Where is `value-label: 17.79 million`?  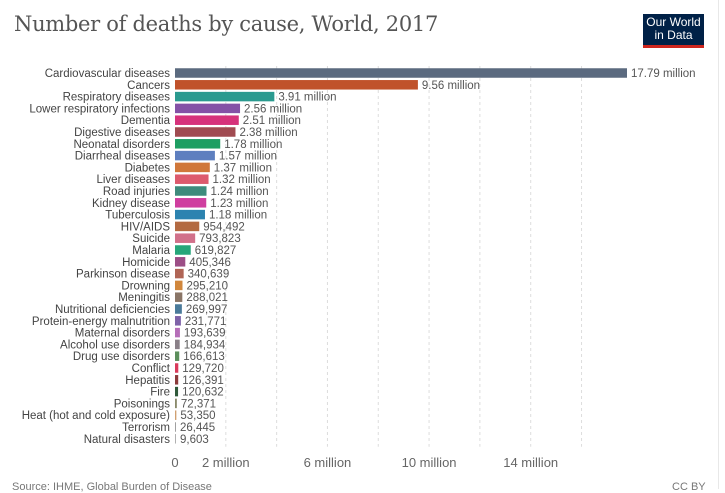 value-label: 17.79 million is located at coordinates (663, 74).